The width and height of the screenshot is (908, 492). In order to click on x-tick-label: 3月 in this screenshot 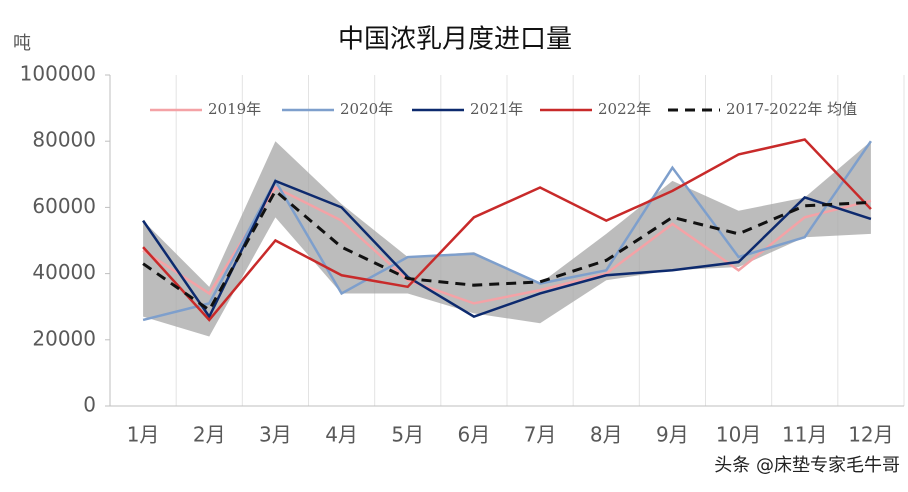, I will do `click(275, 435)`.